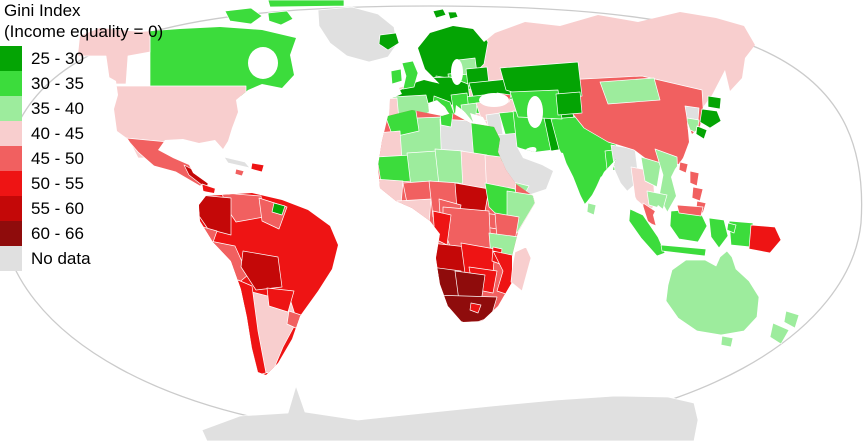 The width and height of the screenshot is (863, 443). I want to click on region-haiti-dominican, so click(257, 167).